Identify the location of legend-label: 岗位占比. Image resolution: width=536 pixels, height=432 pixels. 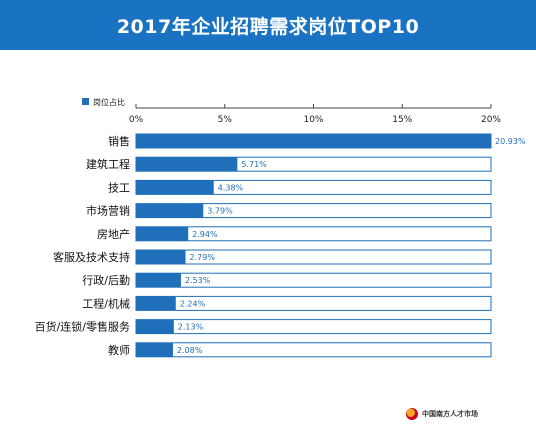
(109, 102).